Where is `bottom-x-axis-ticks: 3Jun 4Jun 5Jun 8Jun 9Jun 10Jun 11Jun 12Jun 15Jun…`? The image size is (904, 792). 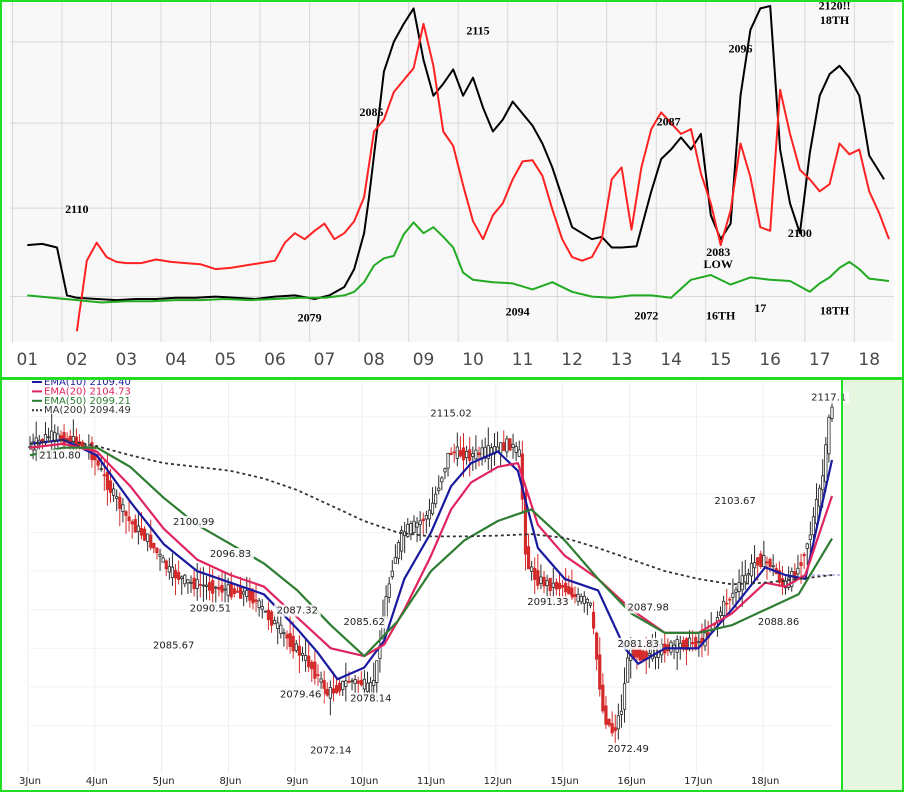 bottom-x-axis-ticks: 3Jun 4Jun 5Jun 8Jun 9Jun 10Jun 11Jun 12Jun 15Jun… is located at coordinates (399, 781).